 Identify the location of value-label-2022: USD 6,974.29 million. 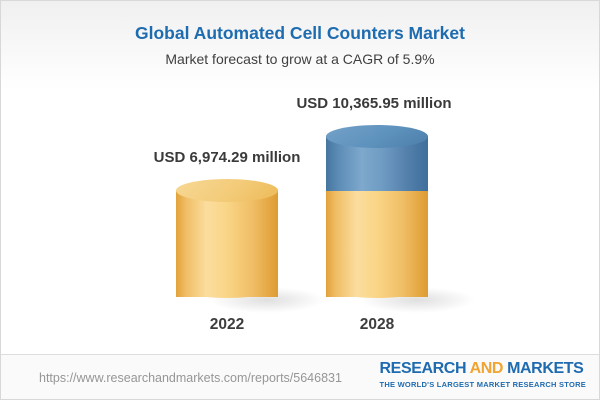
(227, 157).